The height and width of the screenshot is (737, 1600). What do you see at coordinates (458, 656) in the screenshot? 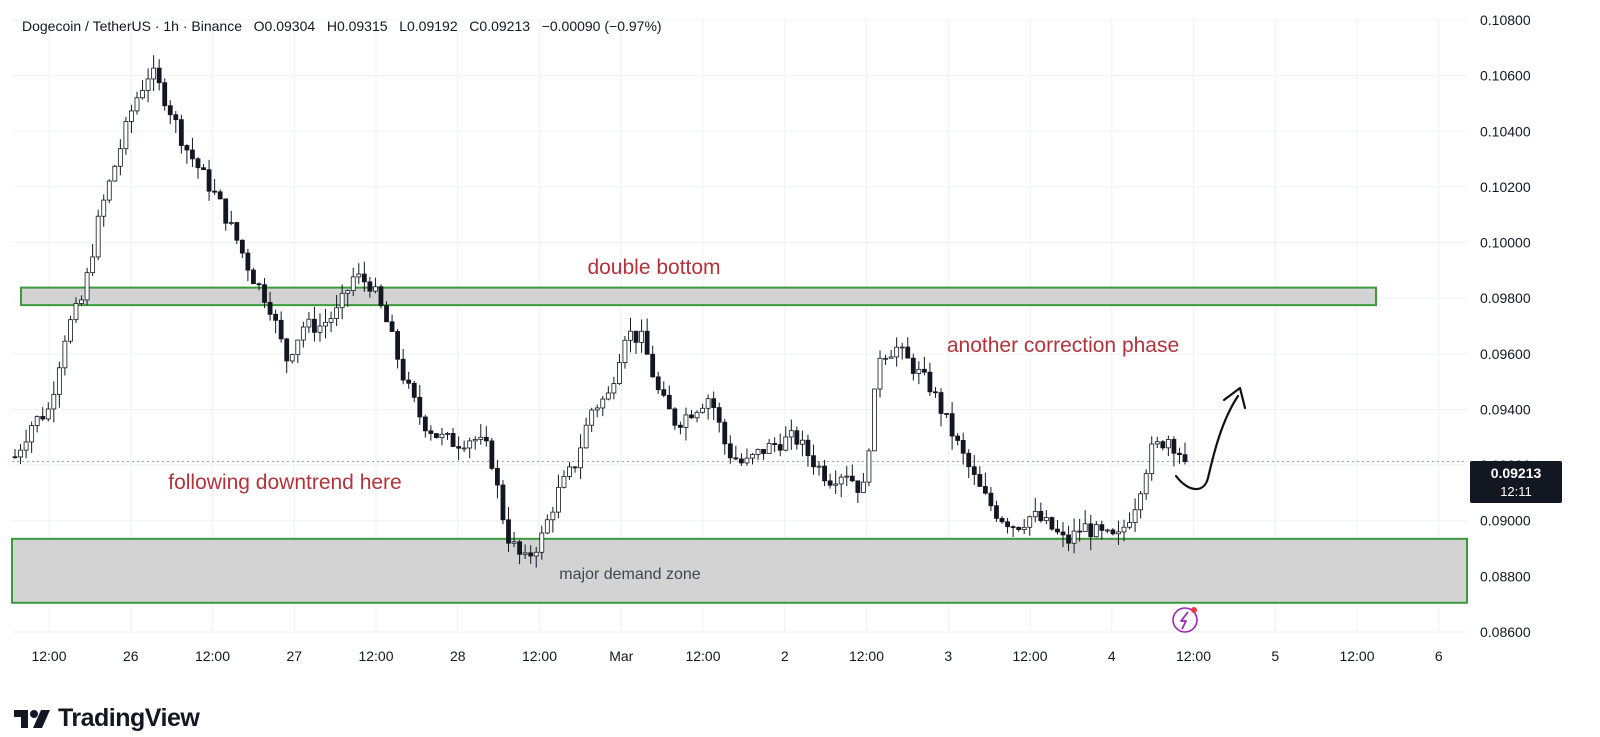
I see `time-tick-label: 28` at bounding box center [458, 656].